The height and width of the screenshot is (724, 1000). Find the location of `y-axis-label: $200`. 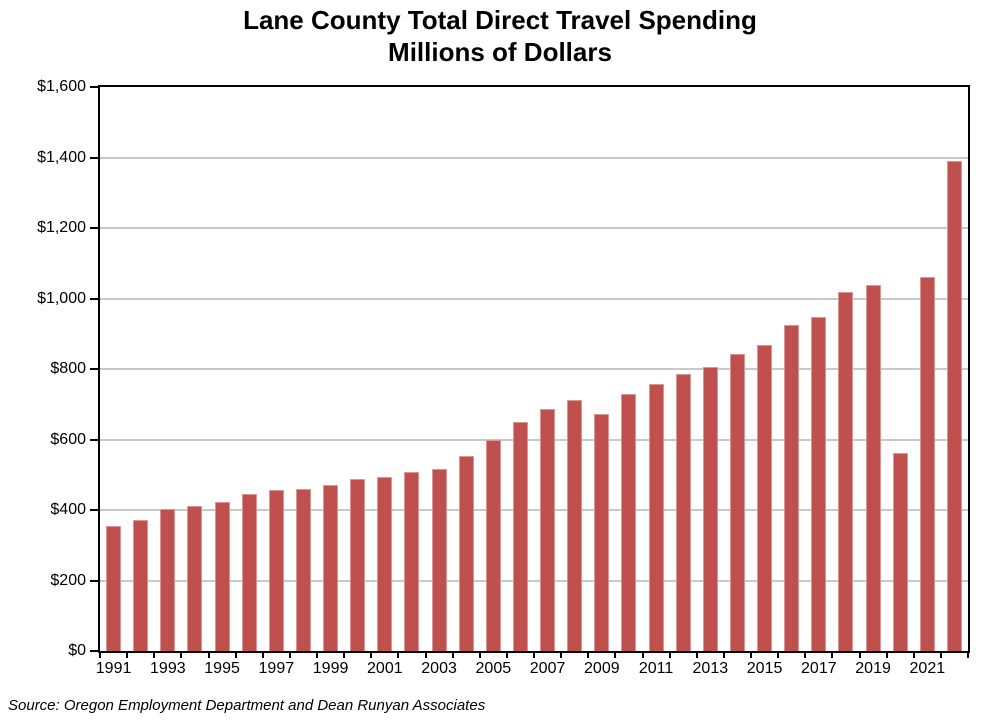

y-axis-label: $200 is located at coordinates (68, 580).